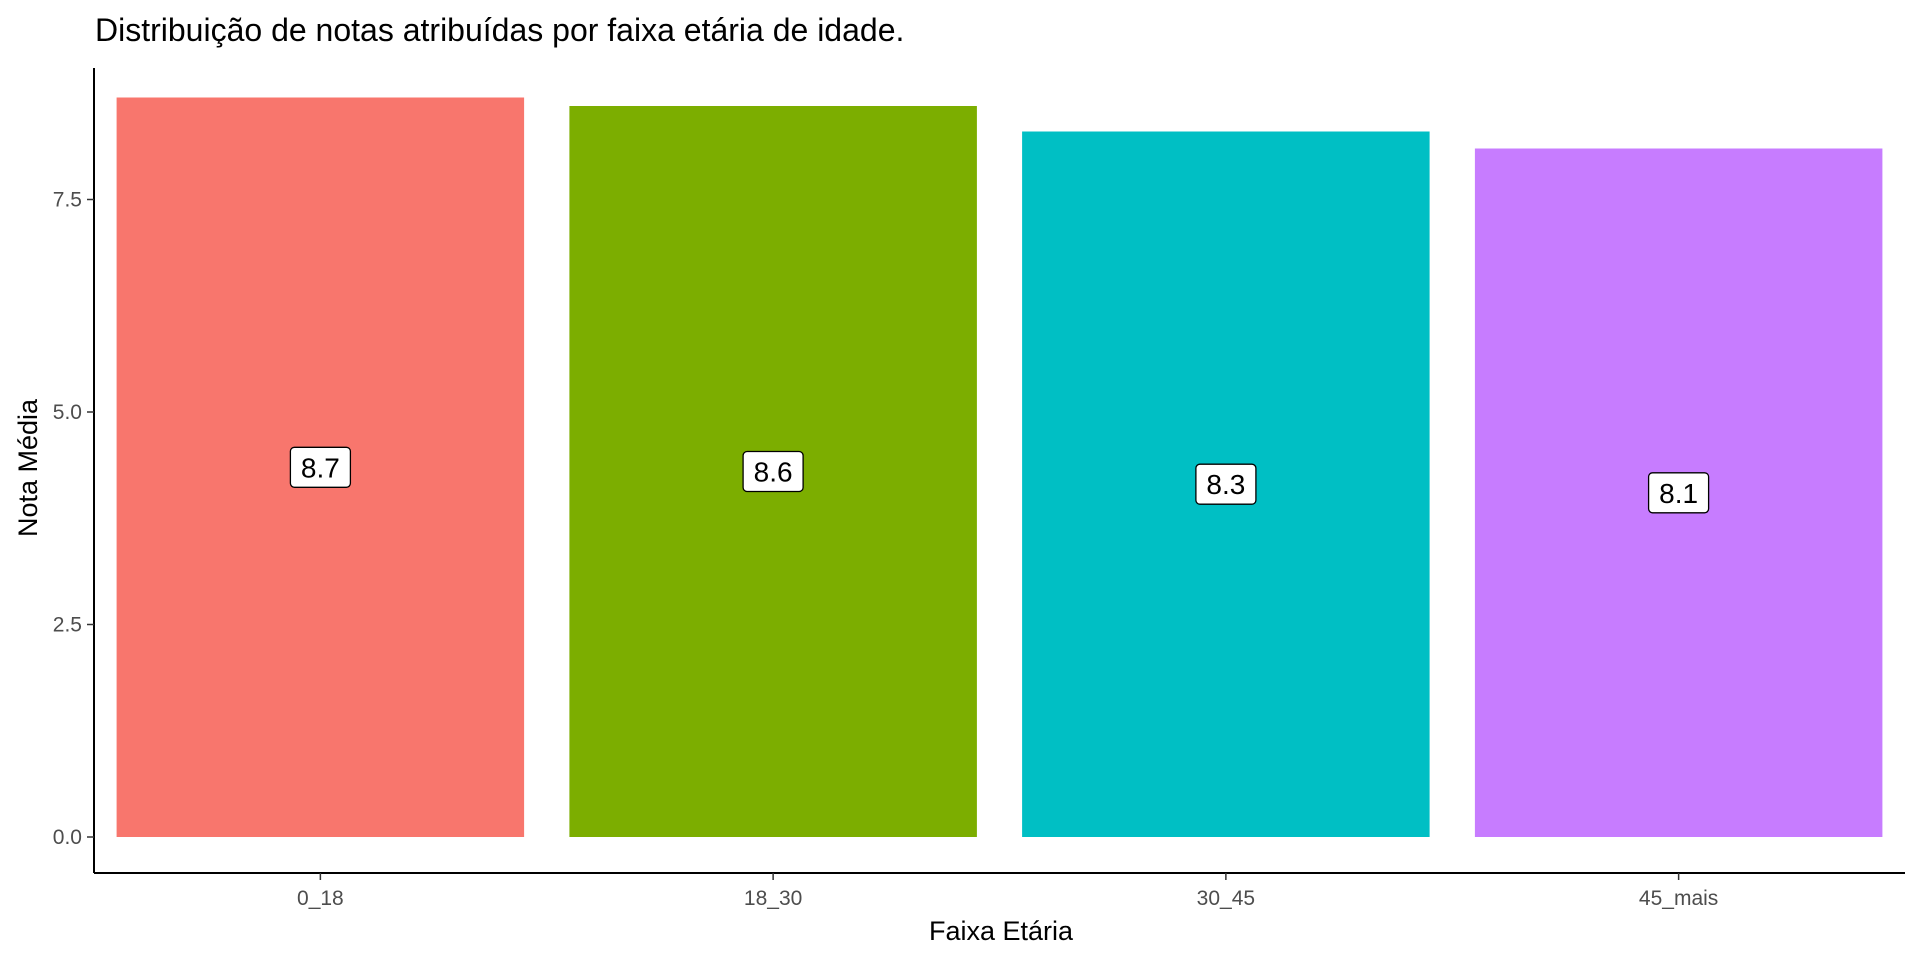 This screenshot has width=1920, height=960. I want to click on data-label-text: 8.1, so click(1678, 493).